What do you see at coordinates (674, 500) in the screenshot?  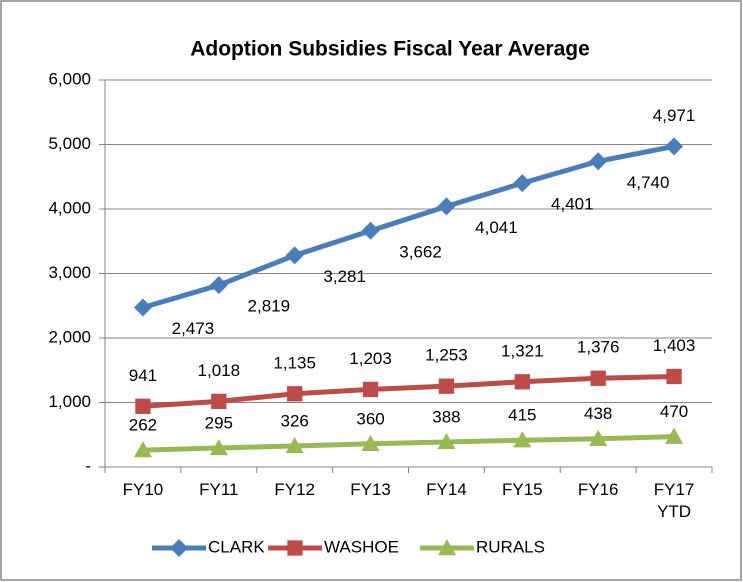 I see `x-tick-label: FY17 YTD` at bounding box center [674, 500].